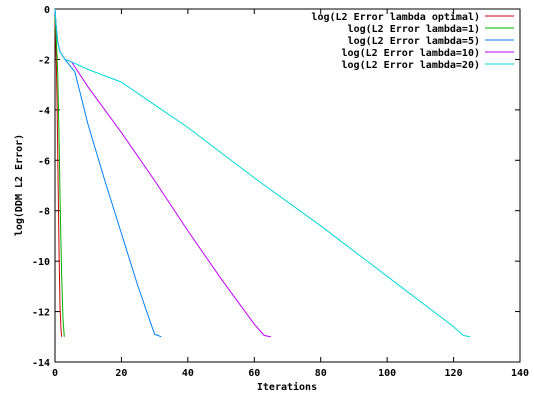 The width and height of the screenshot is (534, 397). I want to click on x-tick-label: 80, so click(321, 373).